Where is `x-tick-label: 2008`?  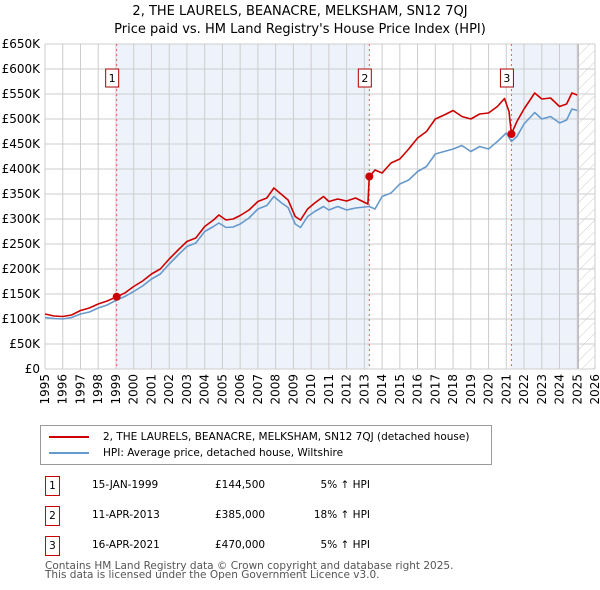 x-tick-label: 2008 is located at coordinates (276, 389).